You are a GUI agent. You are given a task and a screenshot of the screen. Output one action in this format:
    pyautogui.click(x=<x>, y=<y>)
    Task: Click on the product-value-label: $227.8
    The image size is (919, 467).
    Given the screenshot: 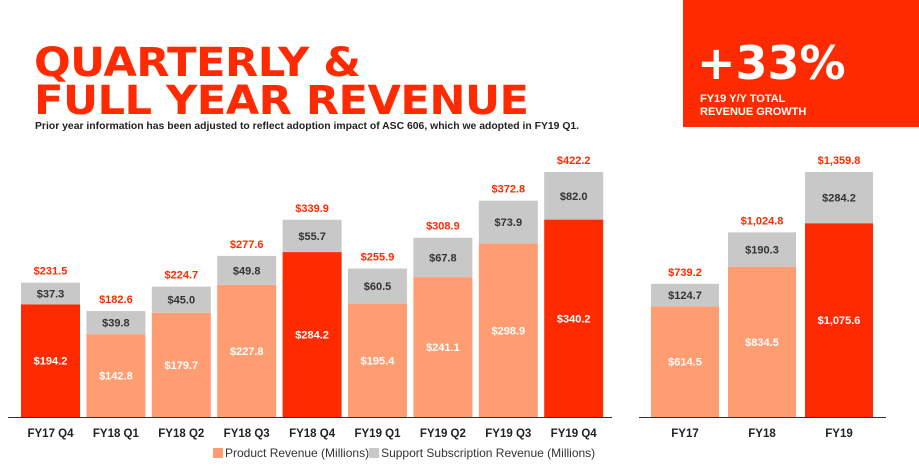 What is the action you would take?
    pyautogui.click(x=247, y=352)
    